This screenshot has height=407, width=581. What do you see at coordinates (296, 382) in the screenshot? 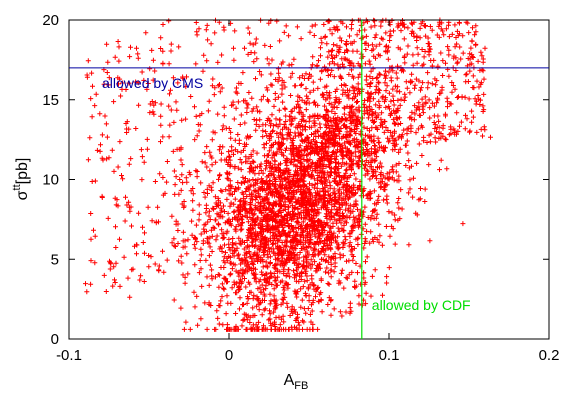
I see `x-axis-label: AFB` at bounding box center [296, 382].